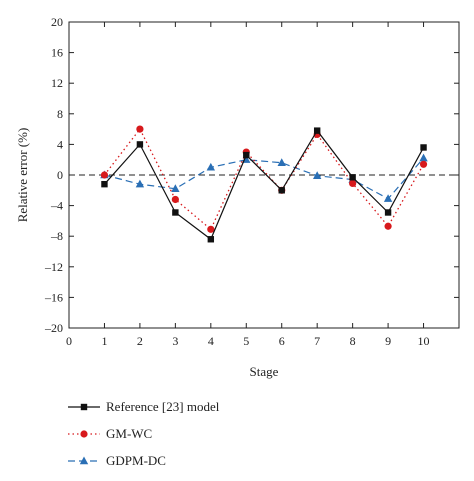 The width and height of the screenshot is (474, 481). Describe the element at coordinates (60, 175) in the screenshot. I see `y-tick-label: 0` at that location.